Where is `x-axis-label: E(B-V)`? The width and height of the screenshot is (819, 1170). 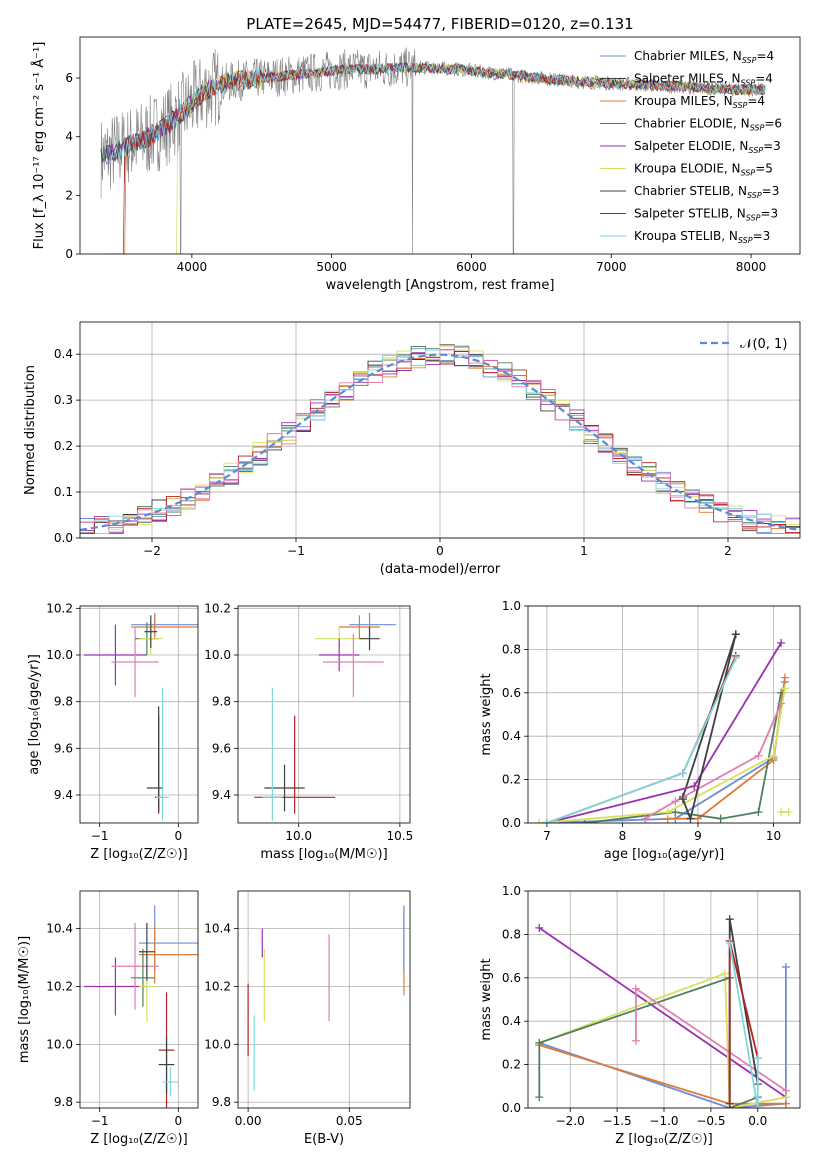
x-axis-label: E(B-V) is located at coordinates (324, 1139).